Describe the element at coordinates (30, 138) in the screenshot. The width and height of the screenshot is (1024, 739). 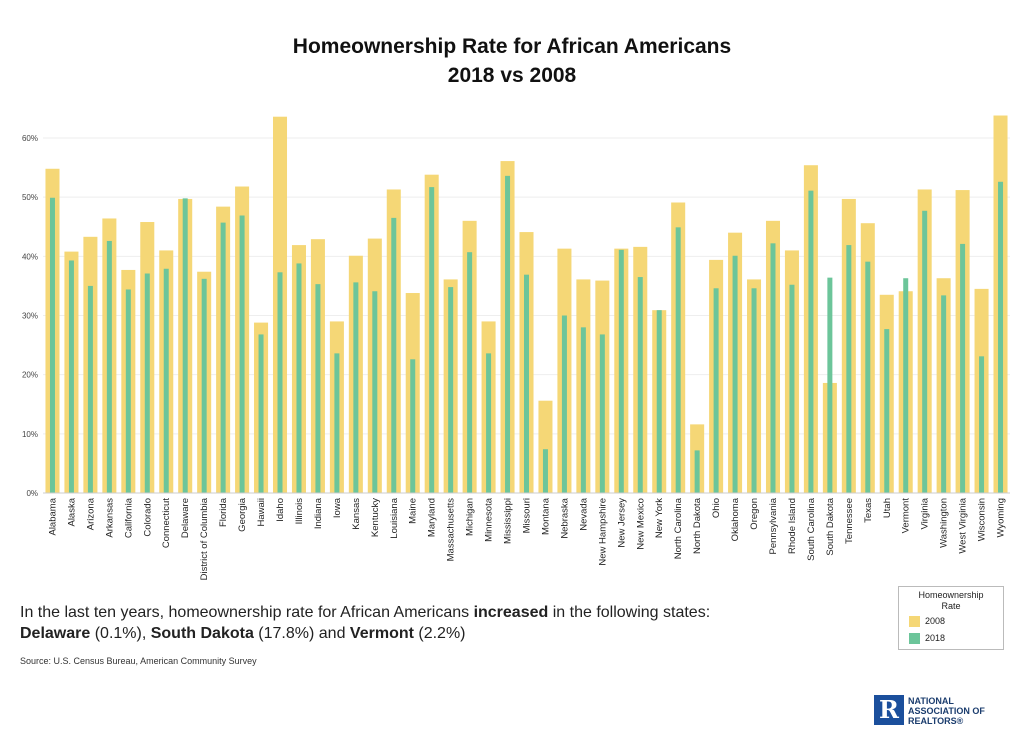
I see `y-tick-label: 60%` at that location.